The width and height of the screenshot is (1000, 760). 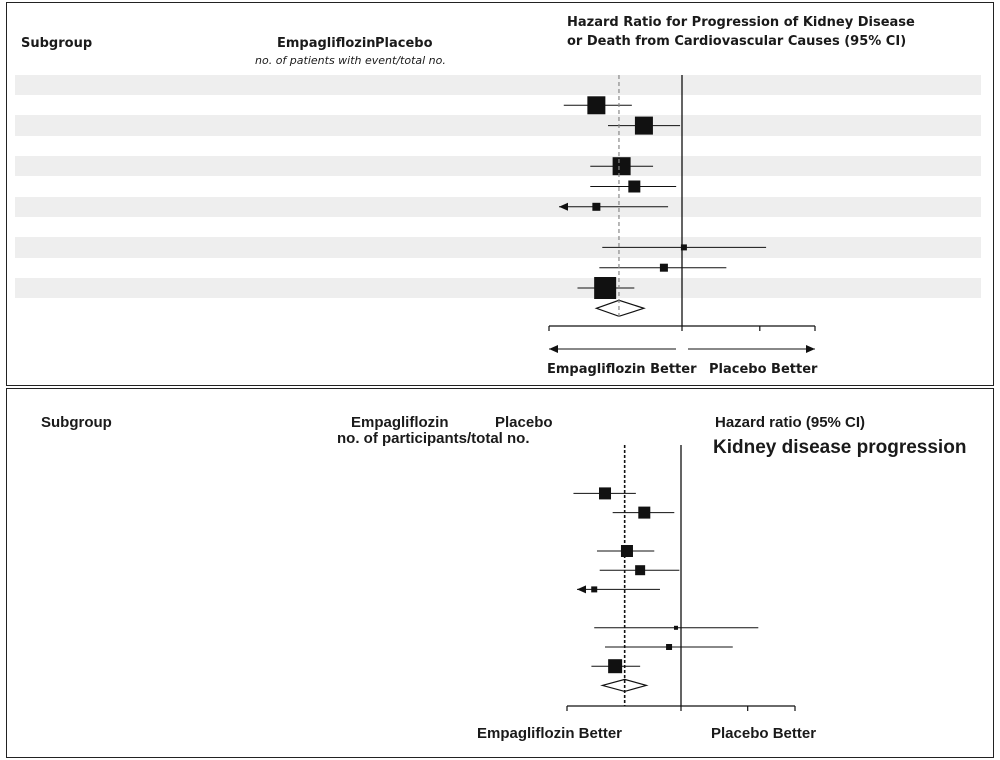 I want to click on bottom-subgroup-header: Subgroup, so click(x=76, y=422).